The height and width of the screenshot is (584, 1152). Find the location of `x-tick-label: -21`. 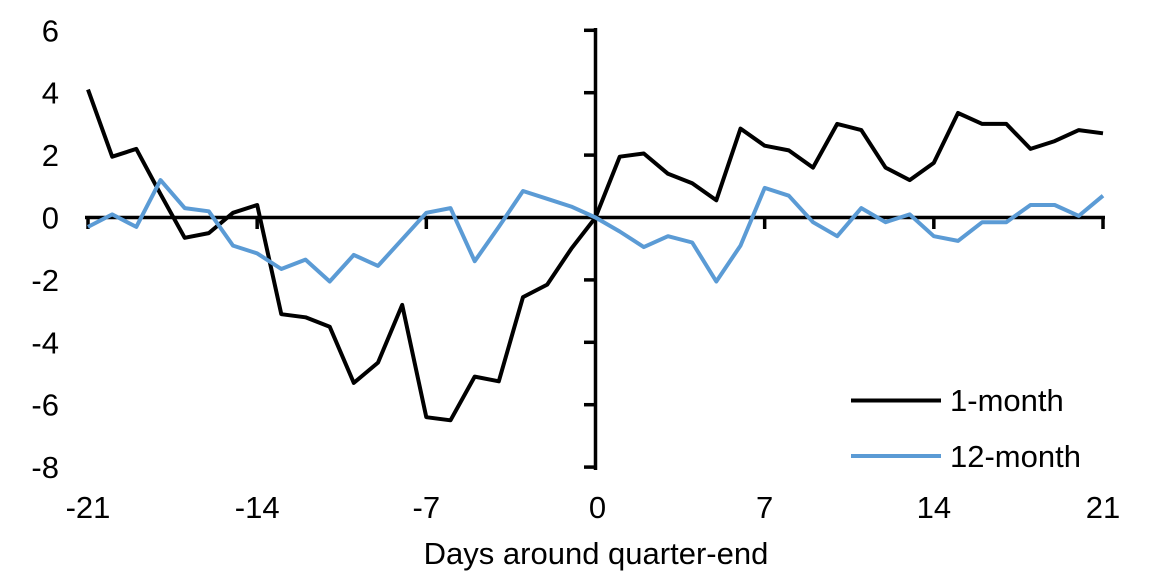

x-tick-label: -21 is located at coordinates (88, 507).